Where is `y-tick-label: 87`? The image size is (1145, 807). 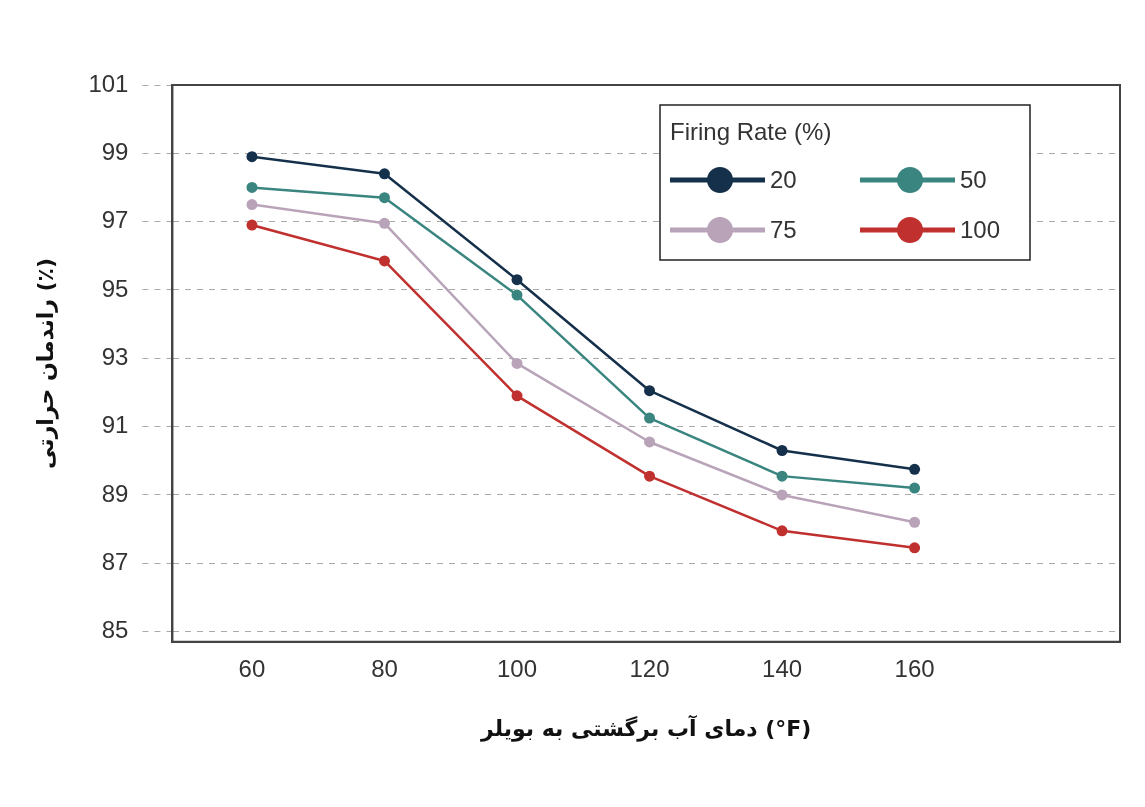 y-tick-label: 87 is located at coordinates (115, 561).